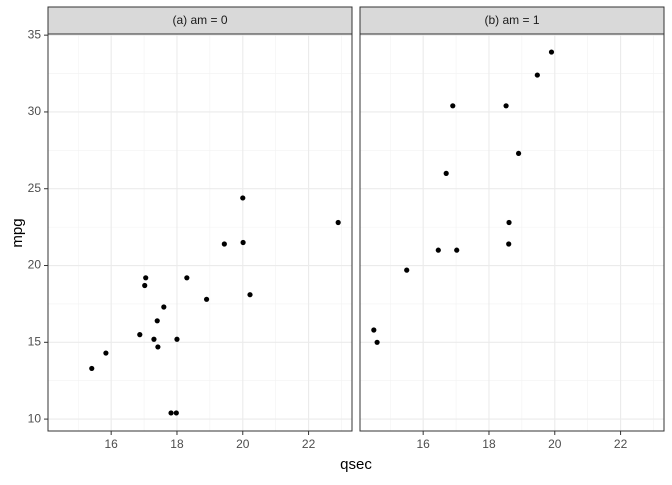 This screenshot has height=485, width=672. What do you see at coordinates (35, 111) in the screenshot?
I see `y-tick-label: 30` at bounding box center [35, 111].